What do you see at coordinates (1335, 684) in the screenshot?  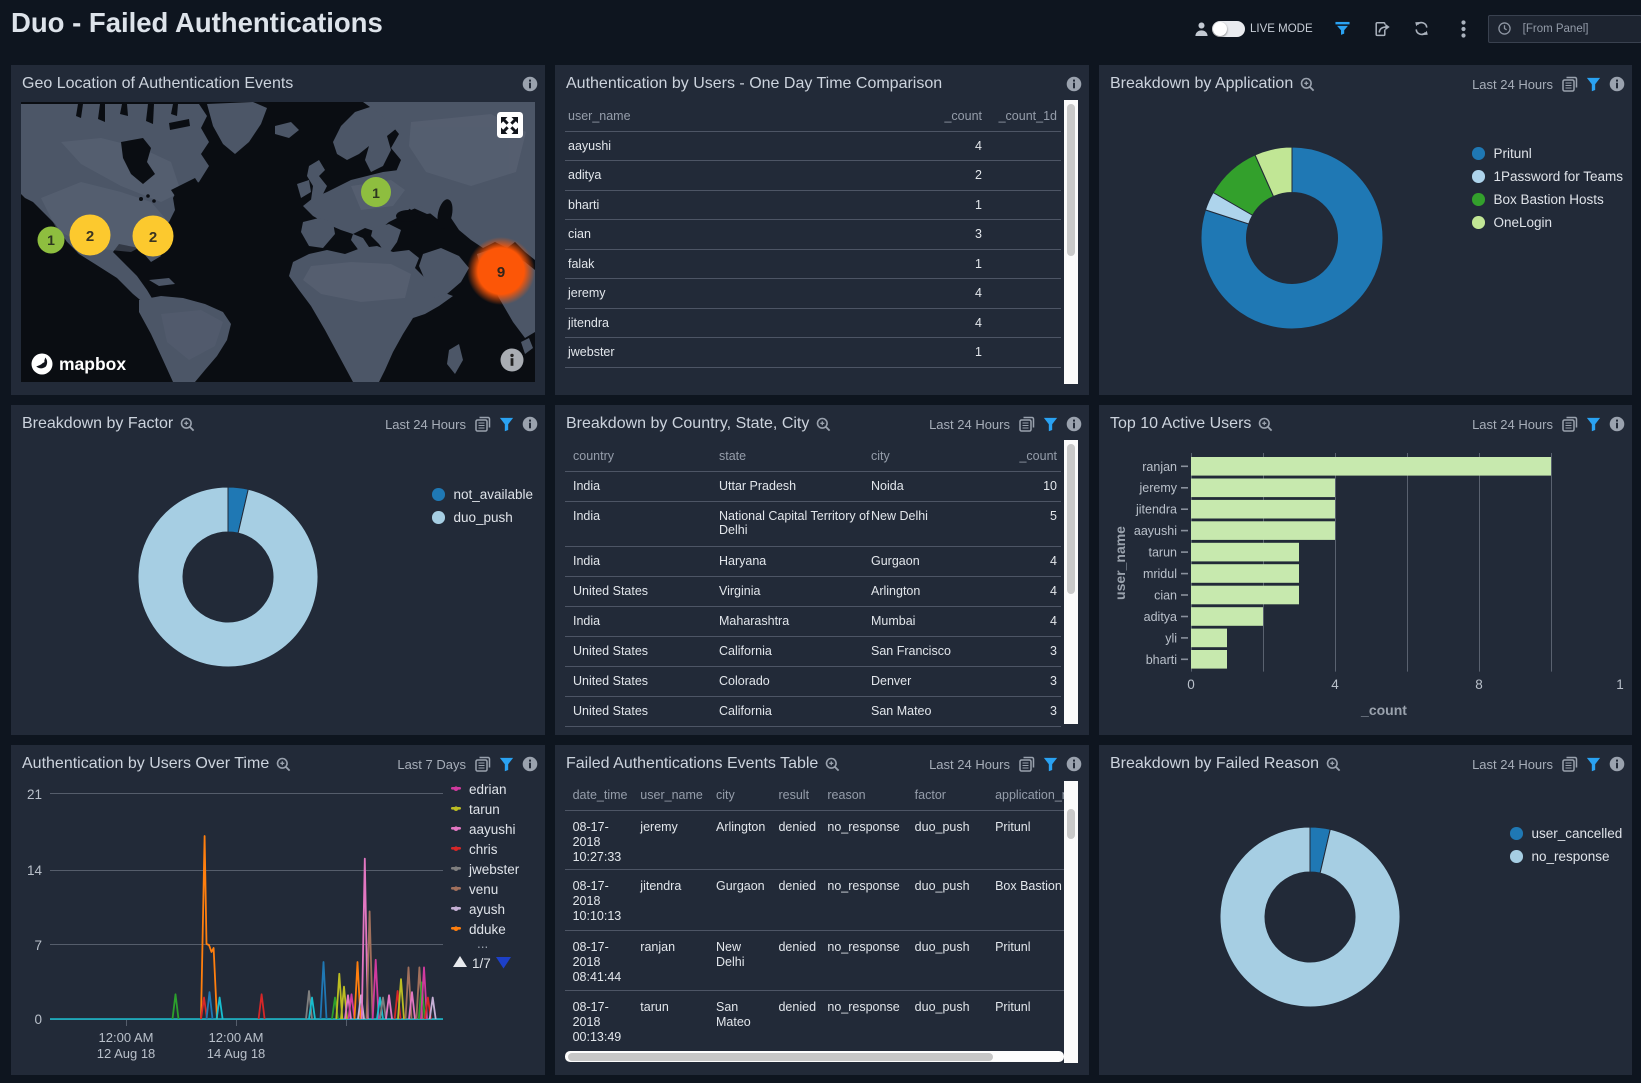 I see `svg-text: 4` at bounding box center [1335, 684].